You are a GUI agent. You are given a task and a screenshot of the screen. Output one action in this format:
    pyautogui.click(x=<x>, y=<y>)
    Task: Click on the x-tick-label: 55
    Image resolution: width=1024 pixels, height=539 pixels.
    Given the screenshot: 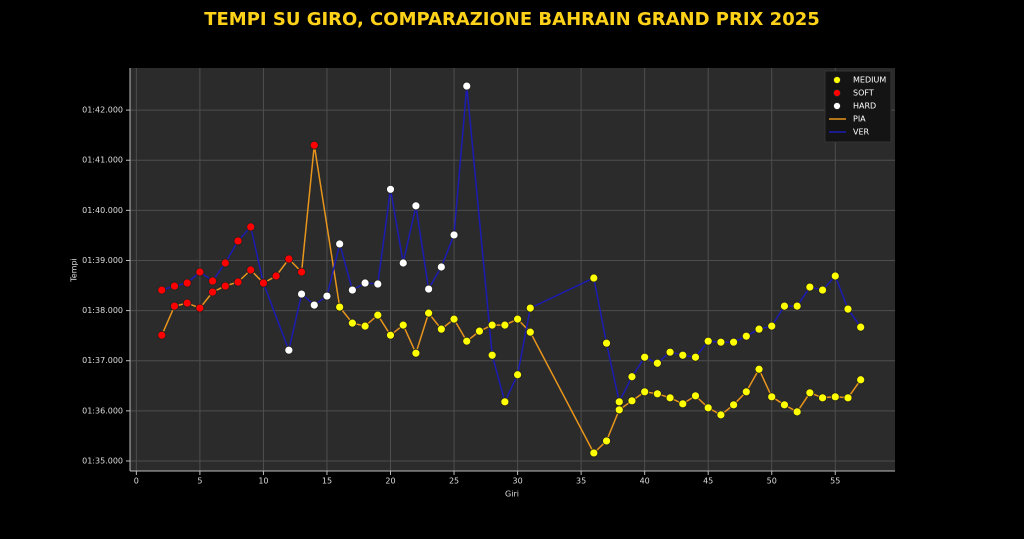 What is the action you would take?
    pyautogui.click(x=835, y=481)
    